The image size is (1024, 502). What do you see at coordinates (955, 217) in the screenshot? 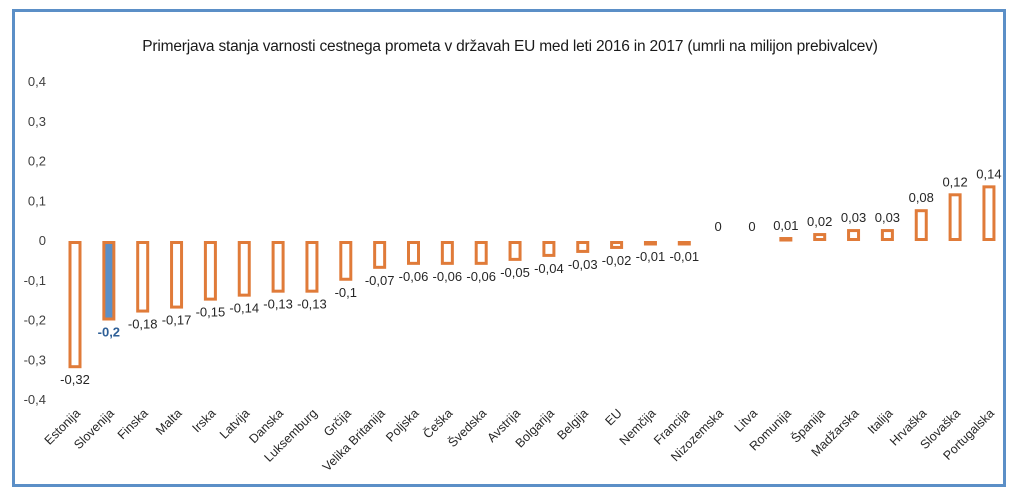
I see `bar-slovaška` at bounding box center [955, 217].